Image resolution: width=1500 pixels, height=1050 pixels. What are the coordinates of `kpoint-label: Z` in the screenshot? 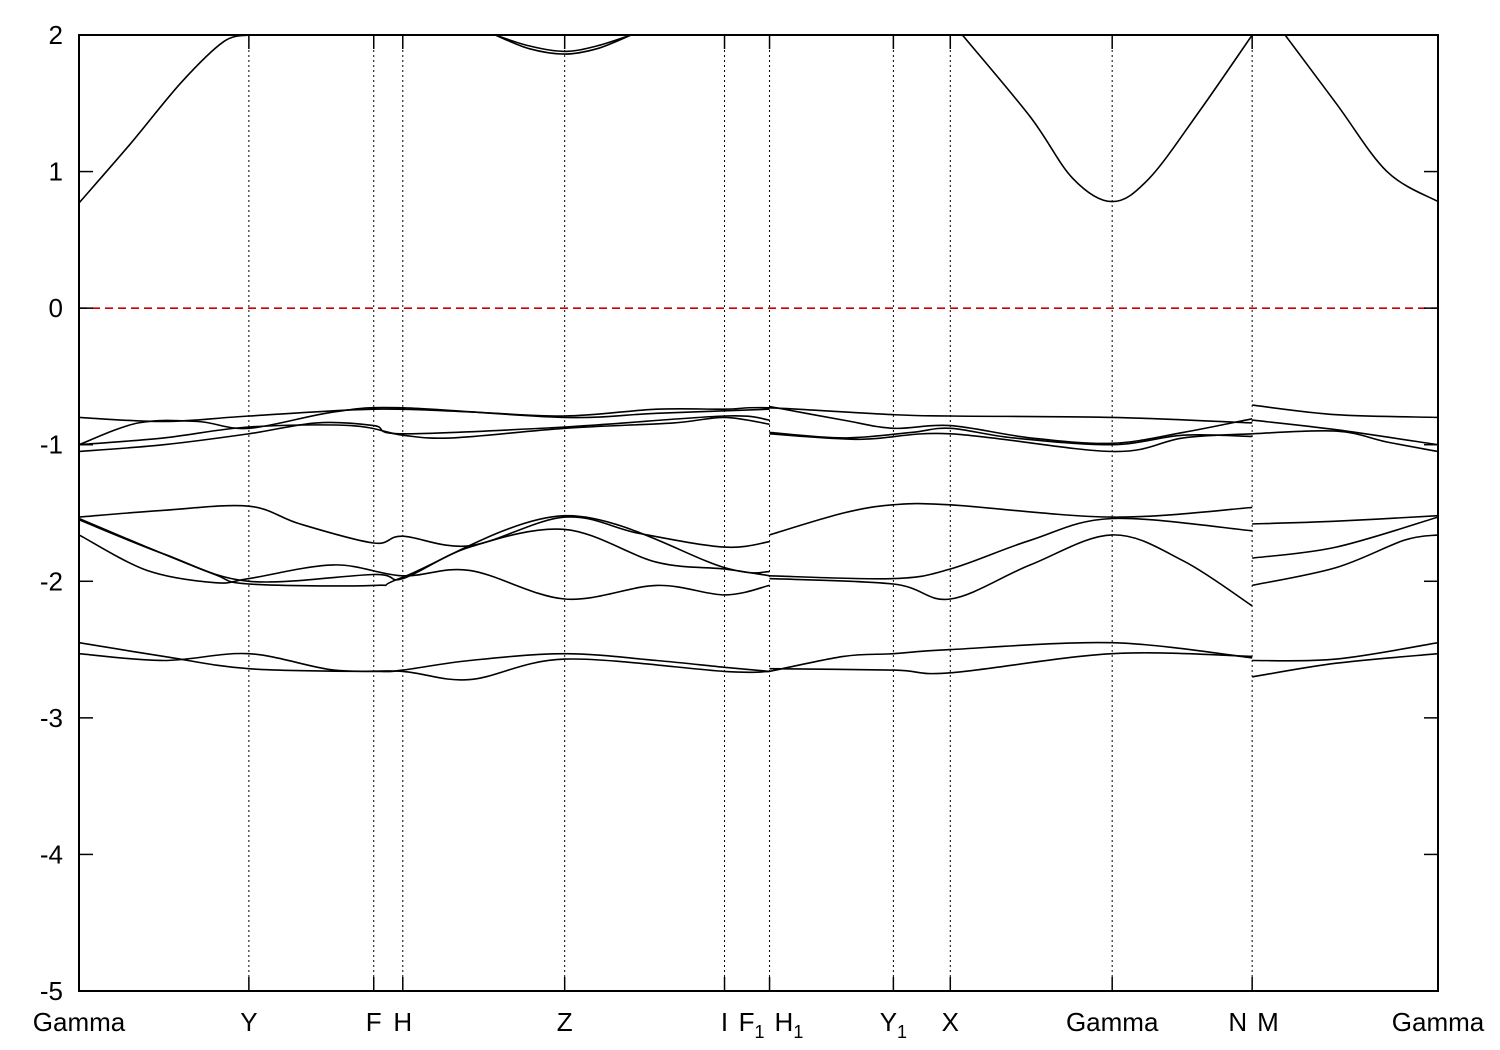 It's located at (565, 1022).